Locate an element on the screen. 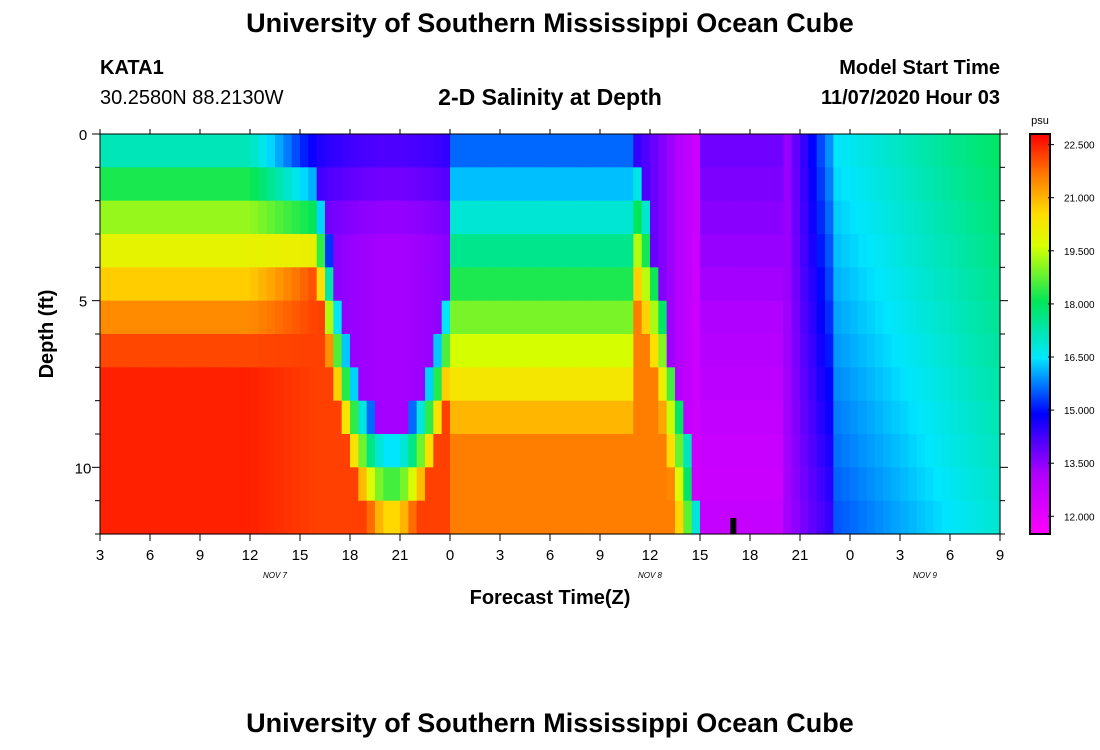  x-tick-label: 18 is located at coordinates (350, 555).